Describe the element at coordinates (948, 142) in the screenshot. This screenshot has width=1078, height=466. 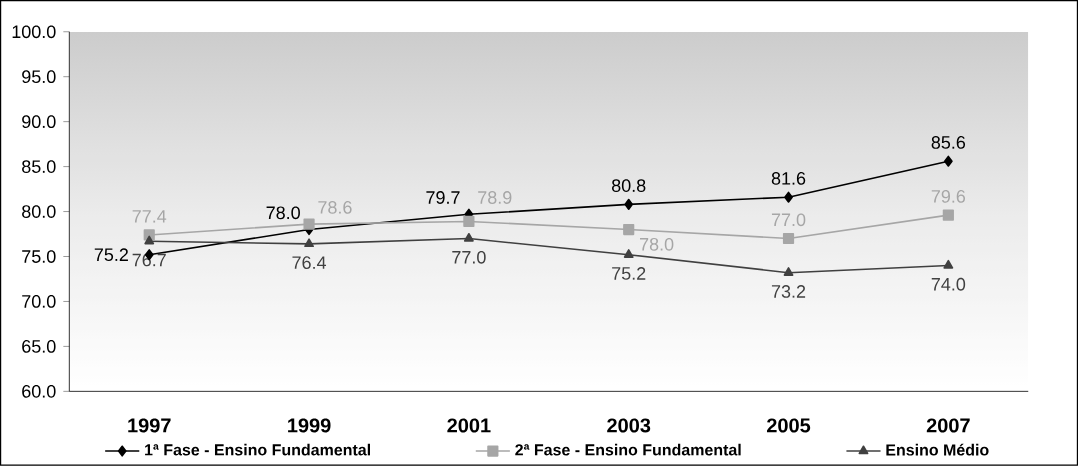
I see `data-label: 85.6` at that location.